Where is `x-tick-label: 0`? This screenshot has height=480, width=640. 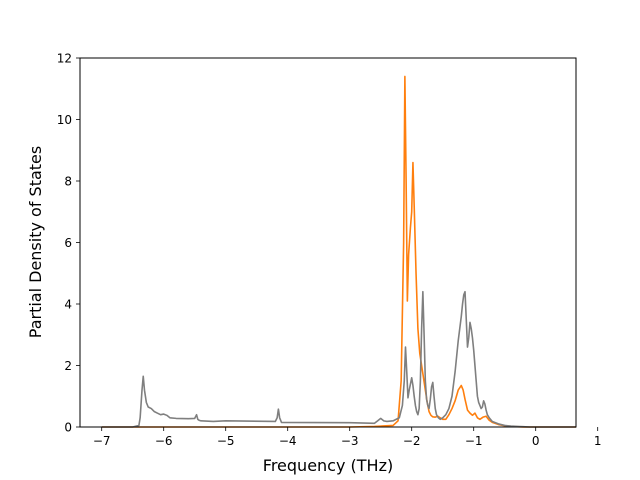 x-tick-label: 0 is located at coordinates (536, 441).